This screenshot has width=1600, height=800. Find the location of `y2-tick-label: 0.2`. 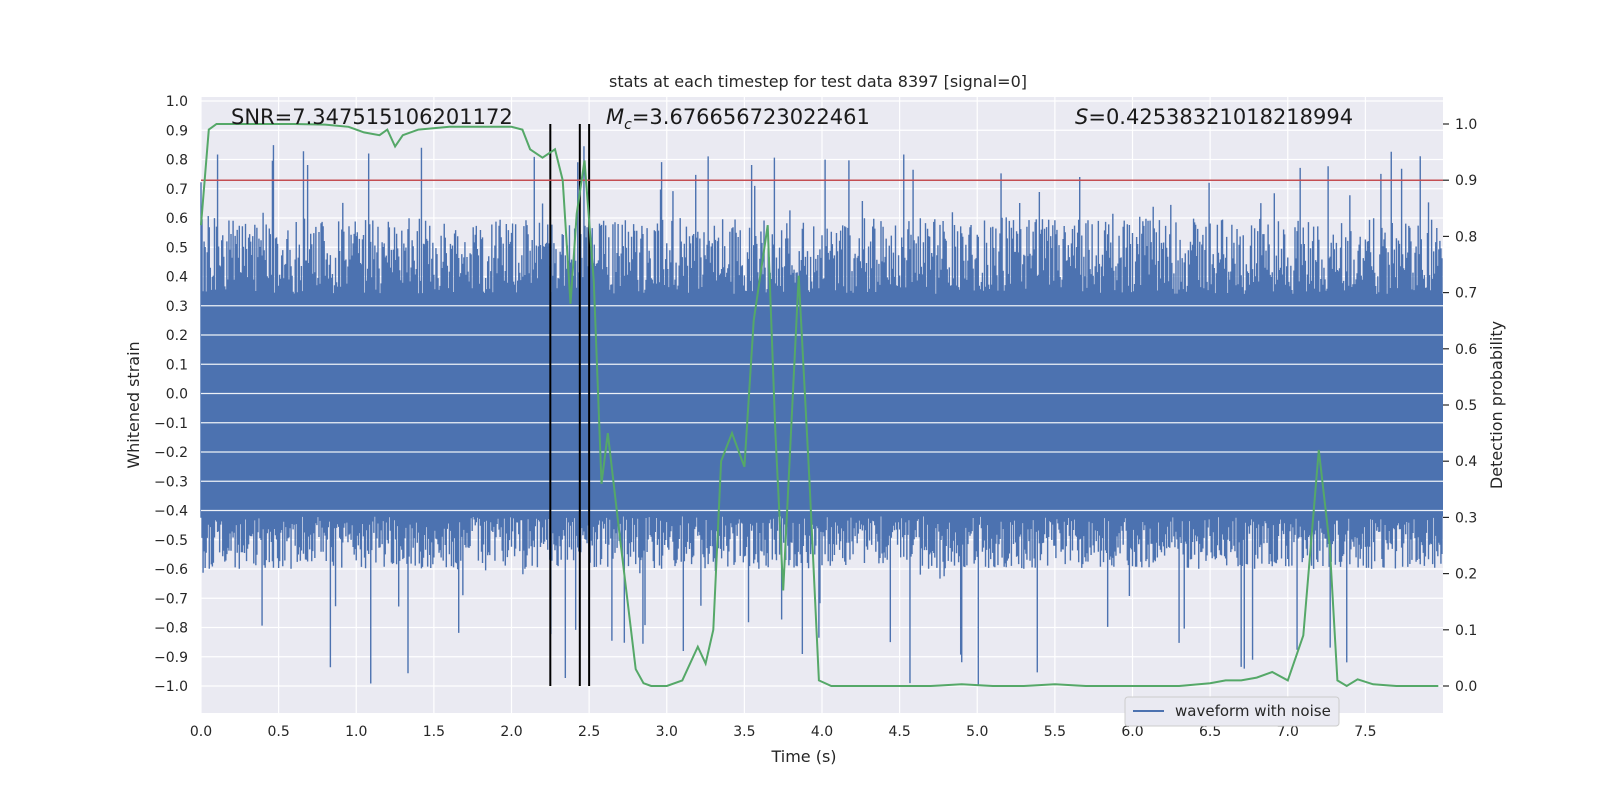

y2-tick-label: 0.2 is located at coordinates (1466, 575).